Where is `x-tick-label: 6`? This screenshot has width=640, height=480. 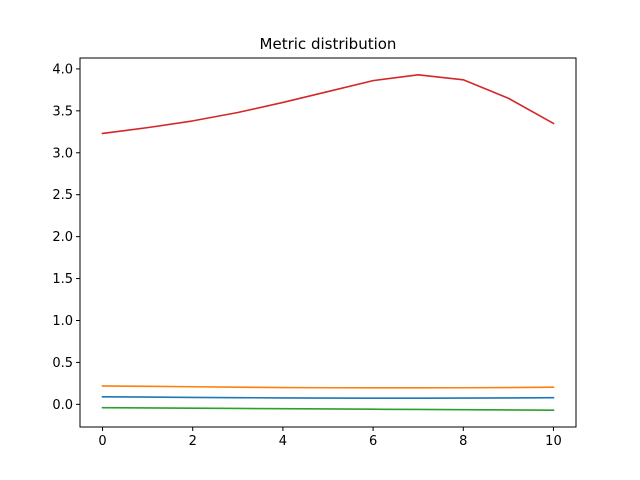
x-tick-label: 6 is located at coordinates (373, 441).